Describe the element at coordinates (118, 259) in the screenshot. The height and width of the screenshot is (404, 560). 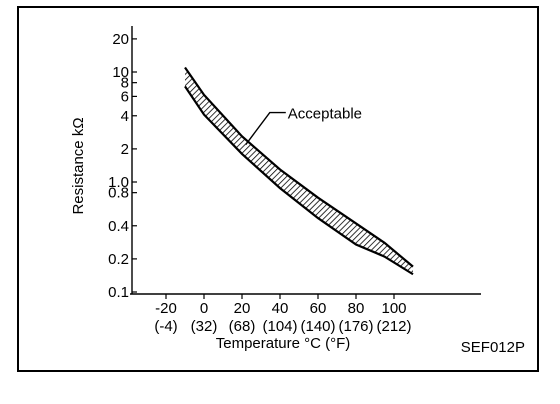
I see `y-tick-label: 0.2` at that location.